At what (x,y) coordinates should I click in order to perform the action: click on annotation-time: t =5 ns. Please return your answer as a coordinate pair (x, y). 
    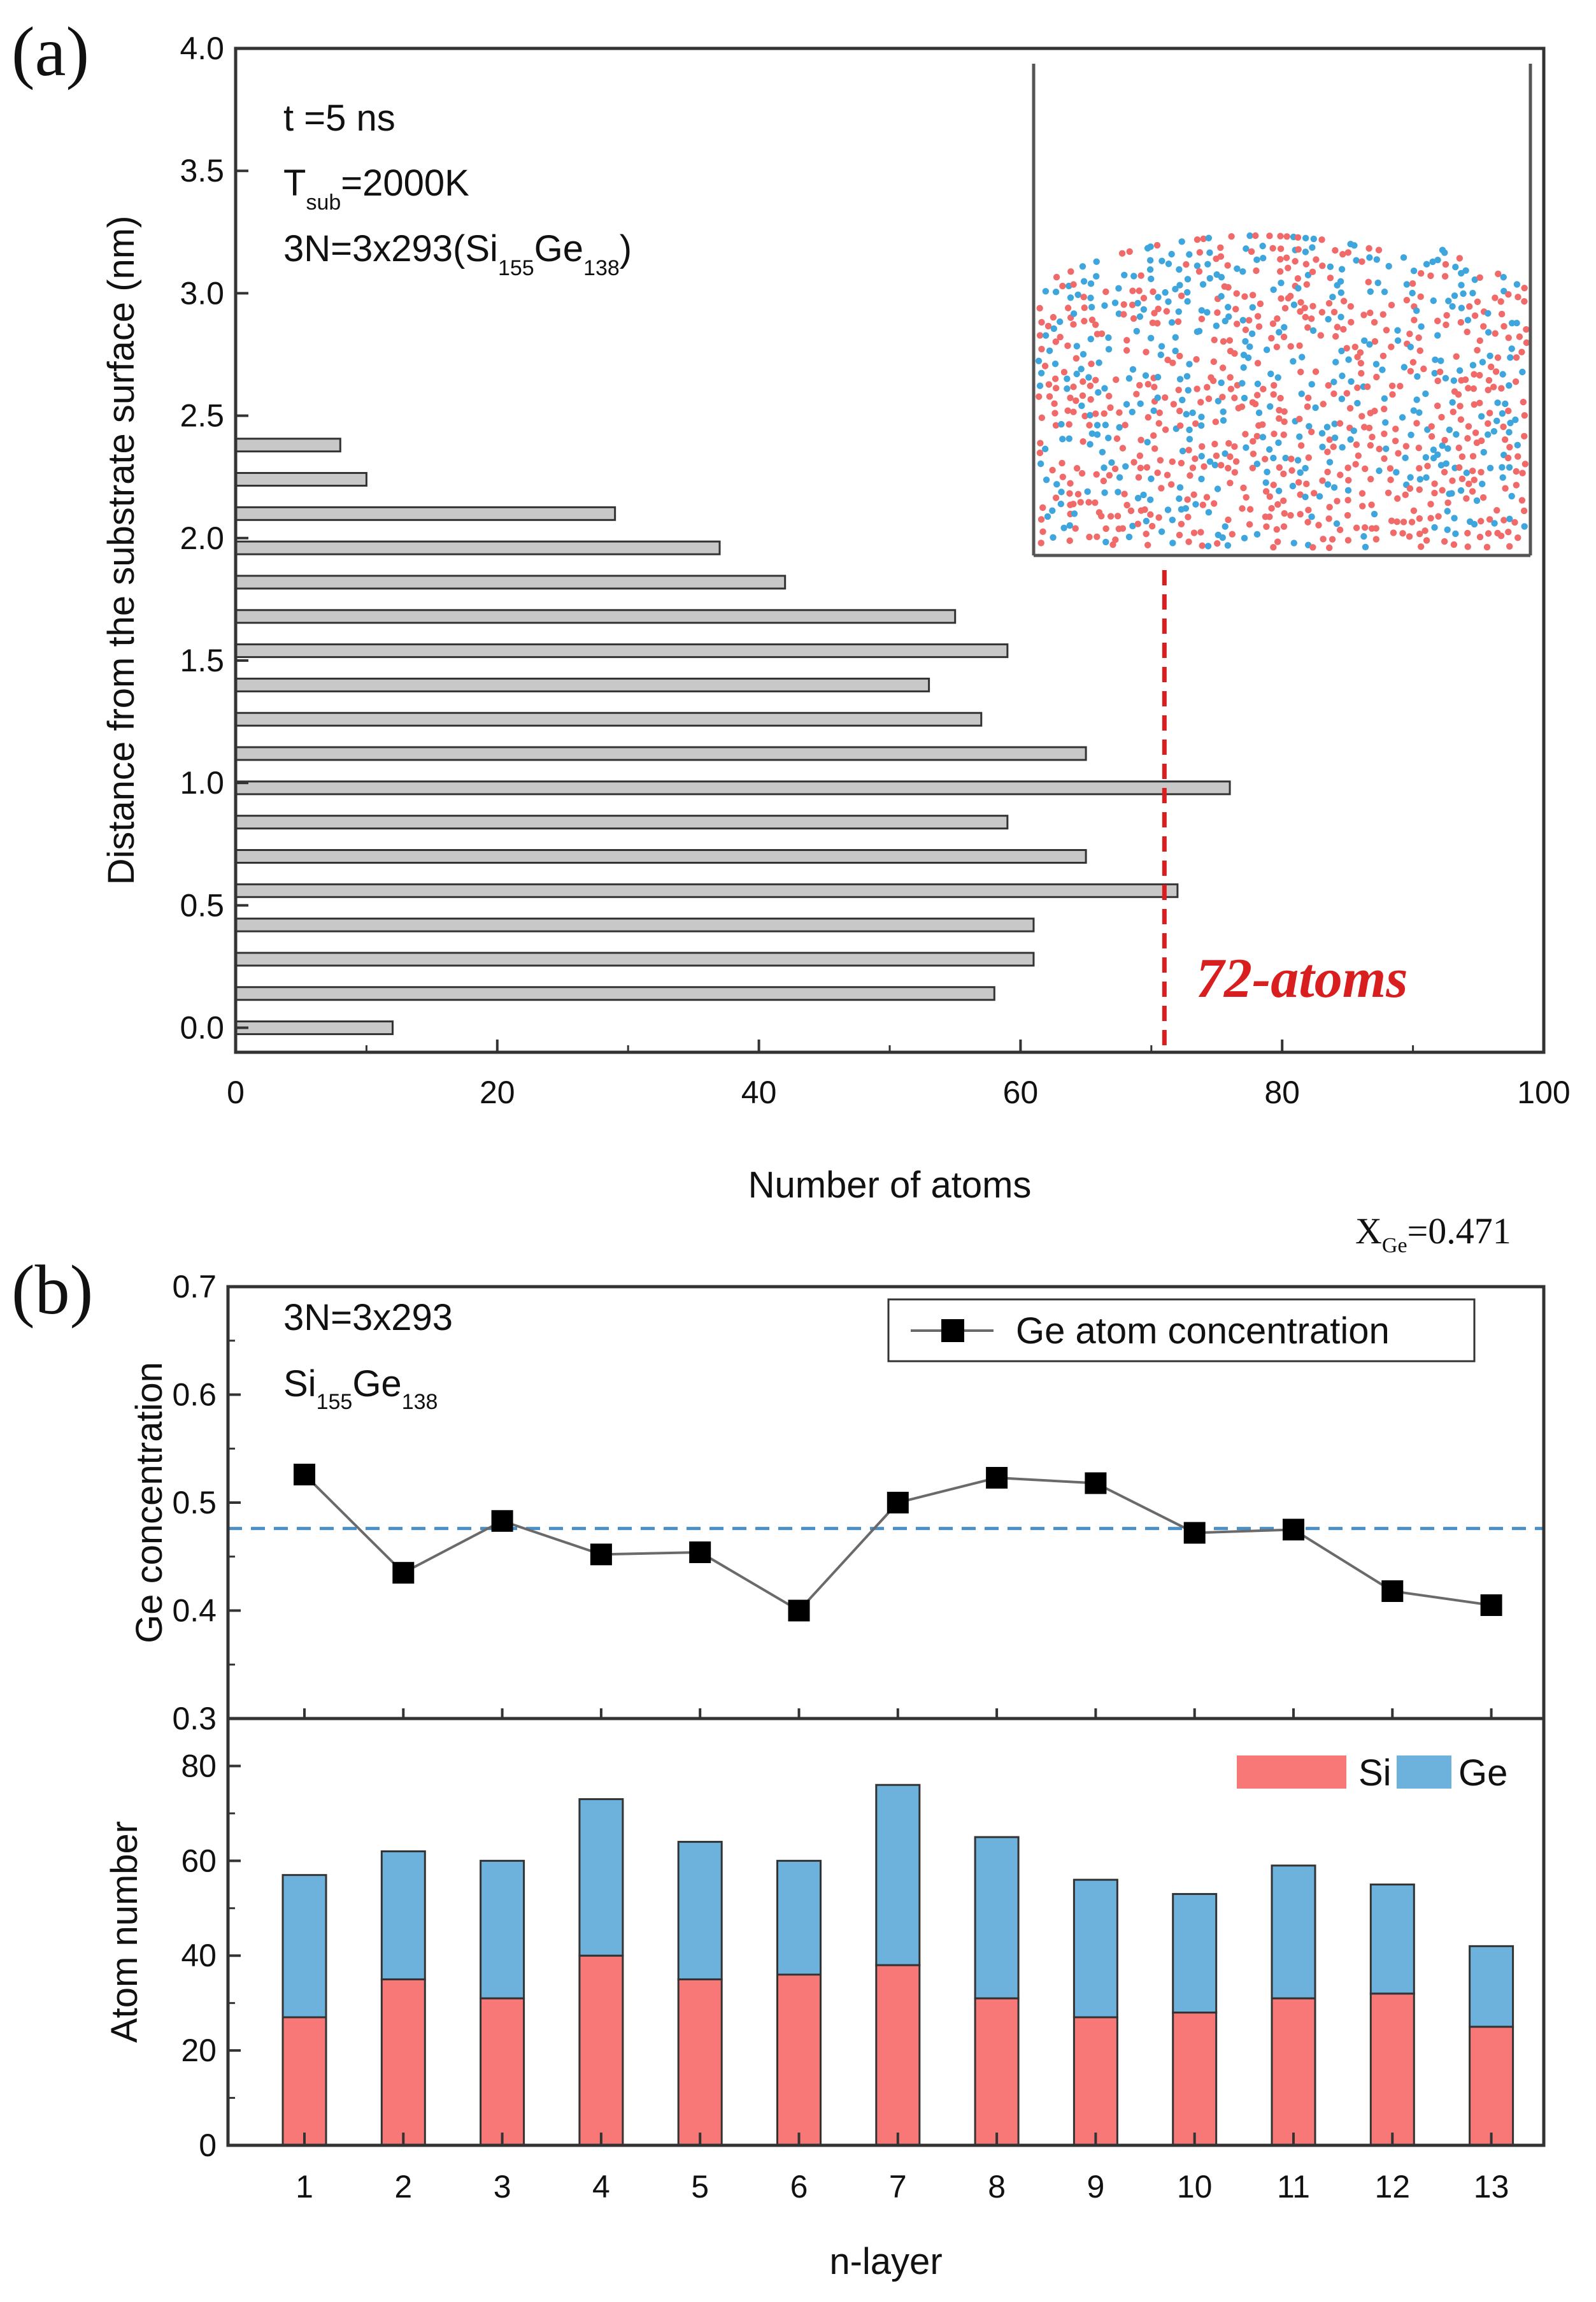
    Looking at the image, I should click on (339, 118).